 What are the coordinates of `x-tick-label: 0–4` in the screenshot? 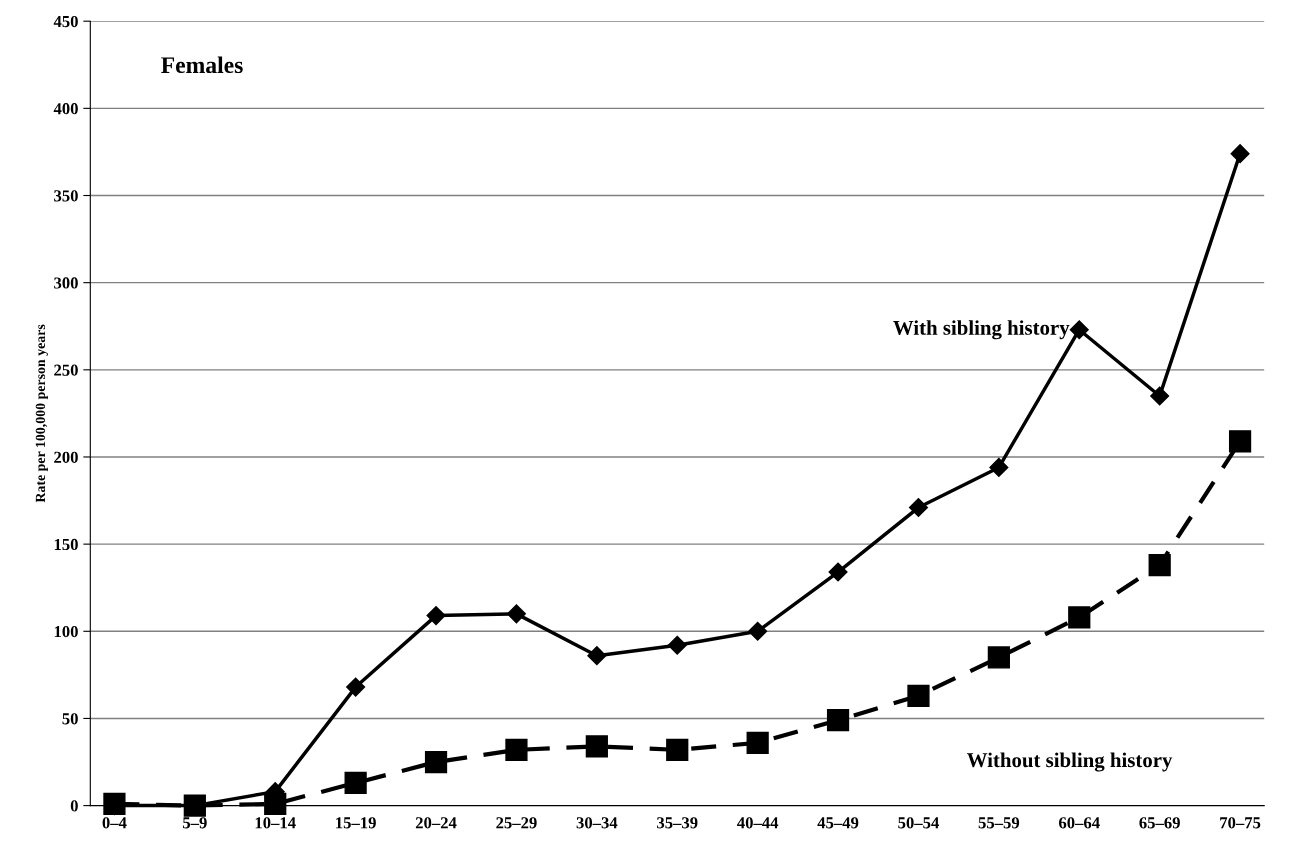 It's located at (114, 823).